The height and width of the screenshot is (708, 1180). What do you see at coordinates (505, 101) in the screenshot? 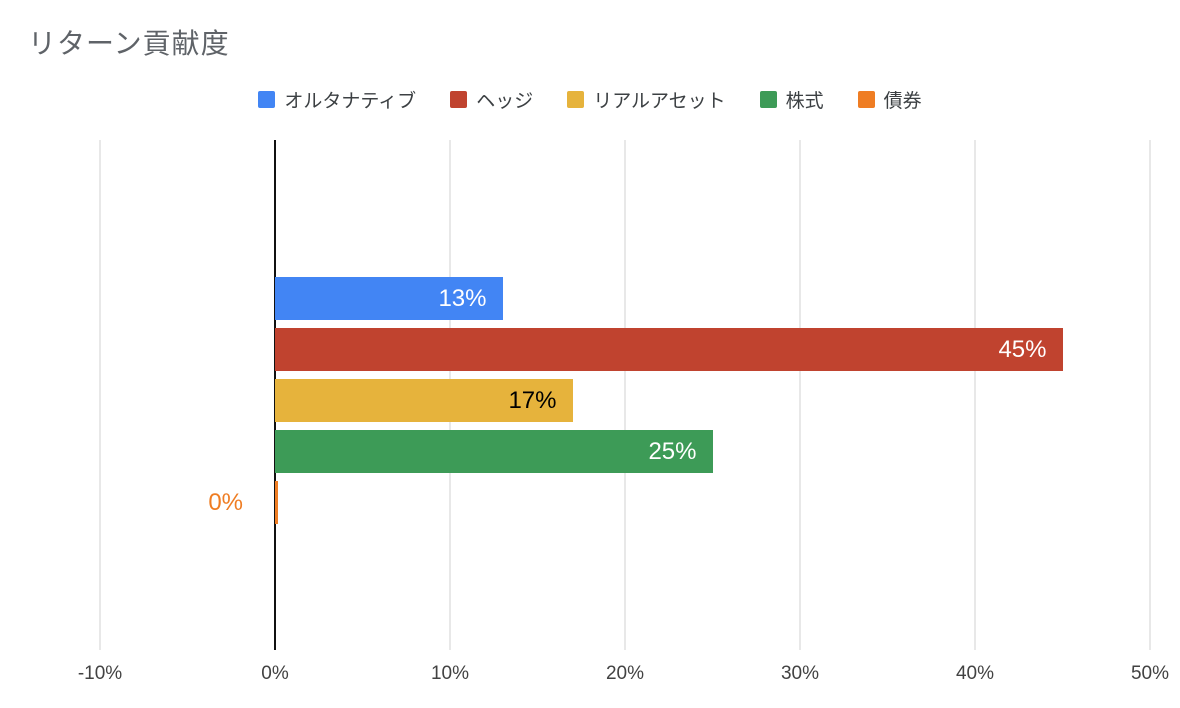
I see `legend-label: ヘッジ` at bounding box center [505, 101].